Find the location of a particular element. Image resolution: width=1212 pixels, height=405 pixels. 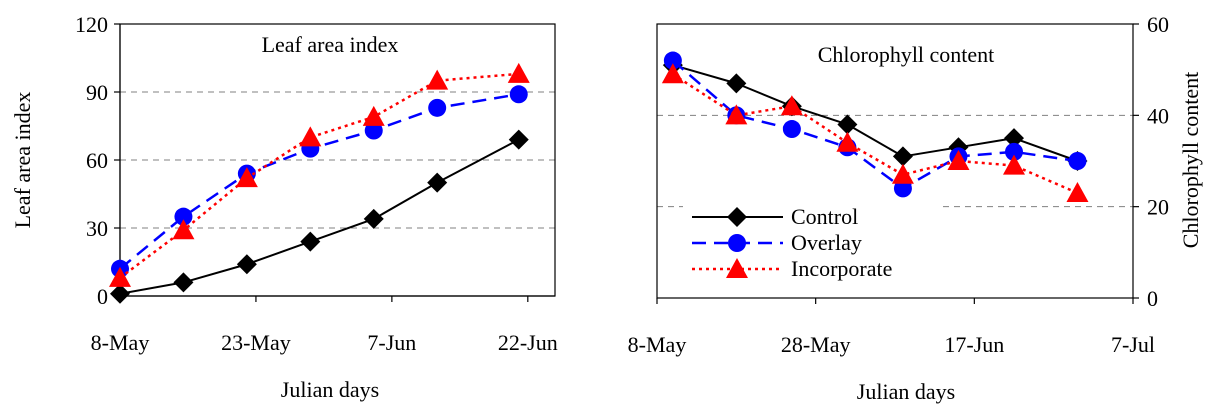

y-tick-label: 90 is located at coordinates (97, 92).